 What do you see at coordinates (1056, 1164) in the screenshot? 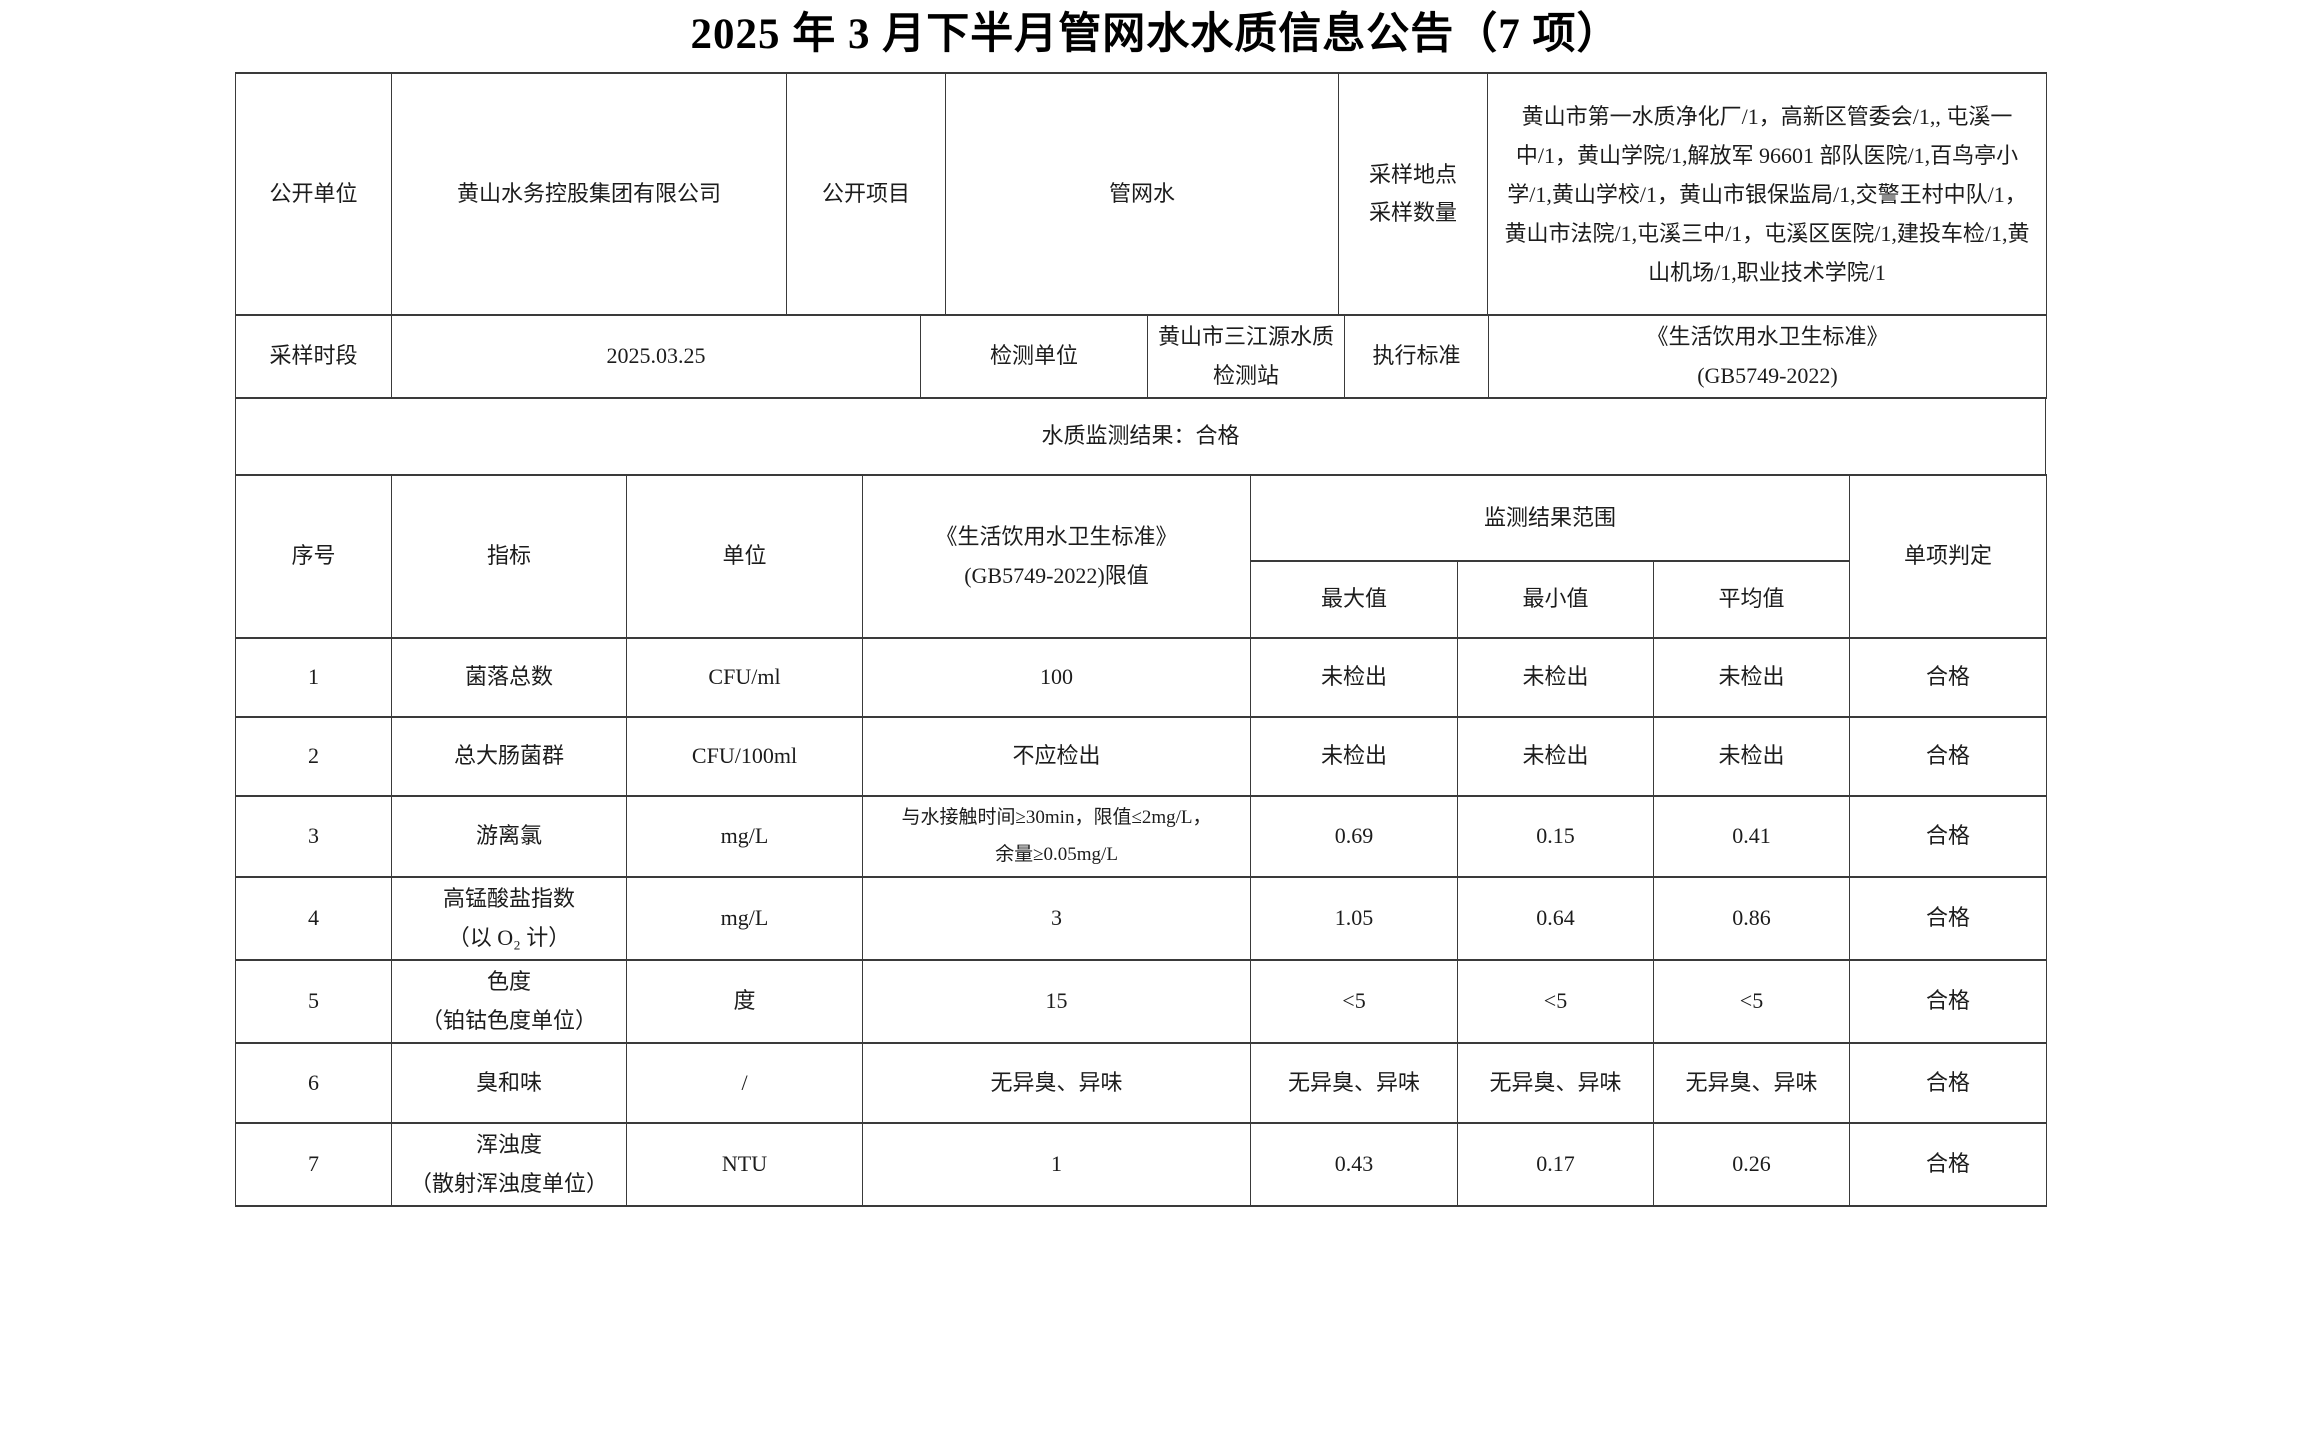
I see `cell-limit: 1` at bounding box center [1056, 1164].